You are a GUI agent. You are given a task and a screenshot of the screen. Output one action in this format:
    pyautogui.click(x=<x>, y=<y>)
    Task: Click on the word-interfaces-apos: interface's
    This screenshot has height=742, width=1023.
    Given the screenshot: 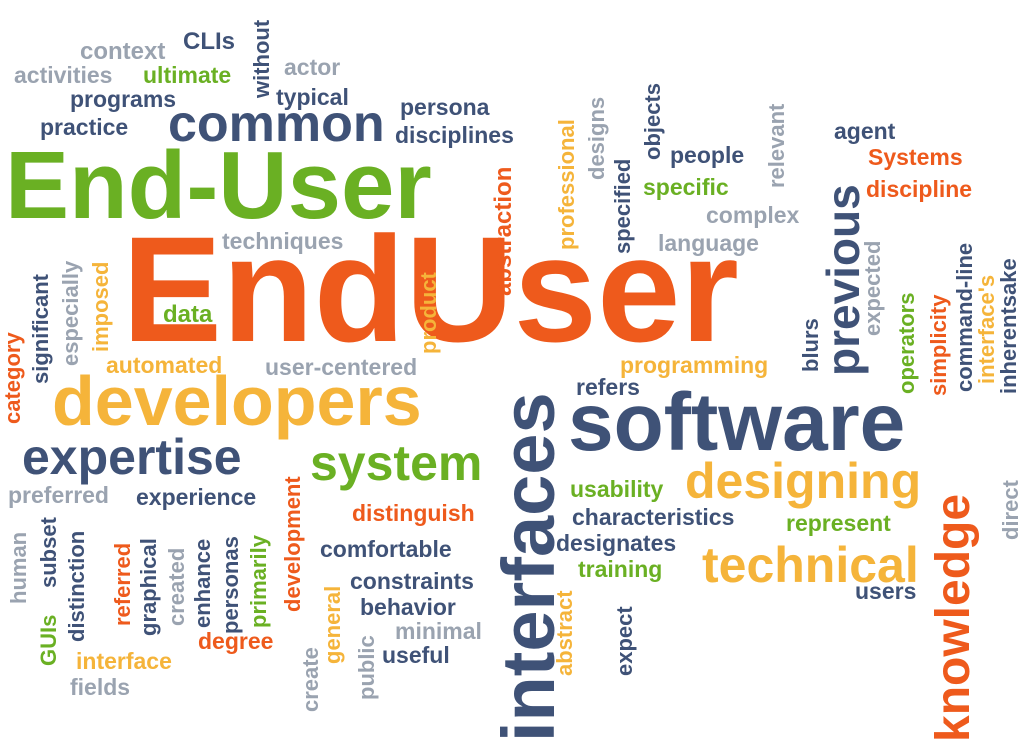 What is the action you would take?
    pyautogui.click(x=986, y=329)
    